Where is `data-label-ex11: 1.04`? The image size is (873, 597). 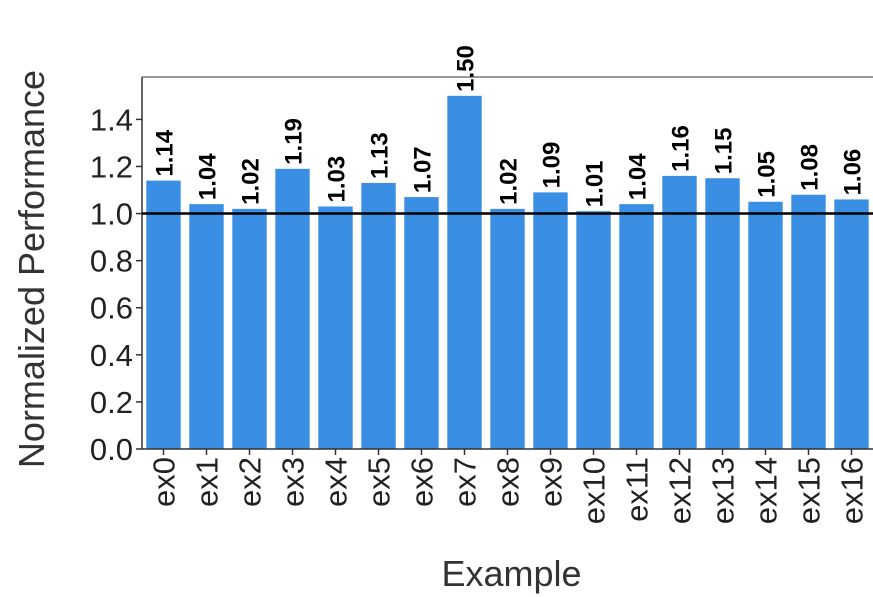 data-label-ex11: 1.04 is located at coordinates (638, 176).